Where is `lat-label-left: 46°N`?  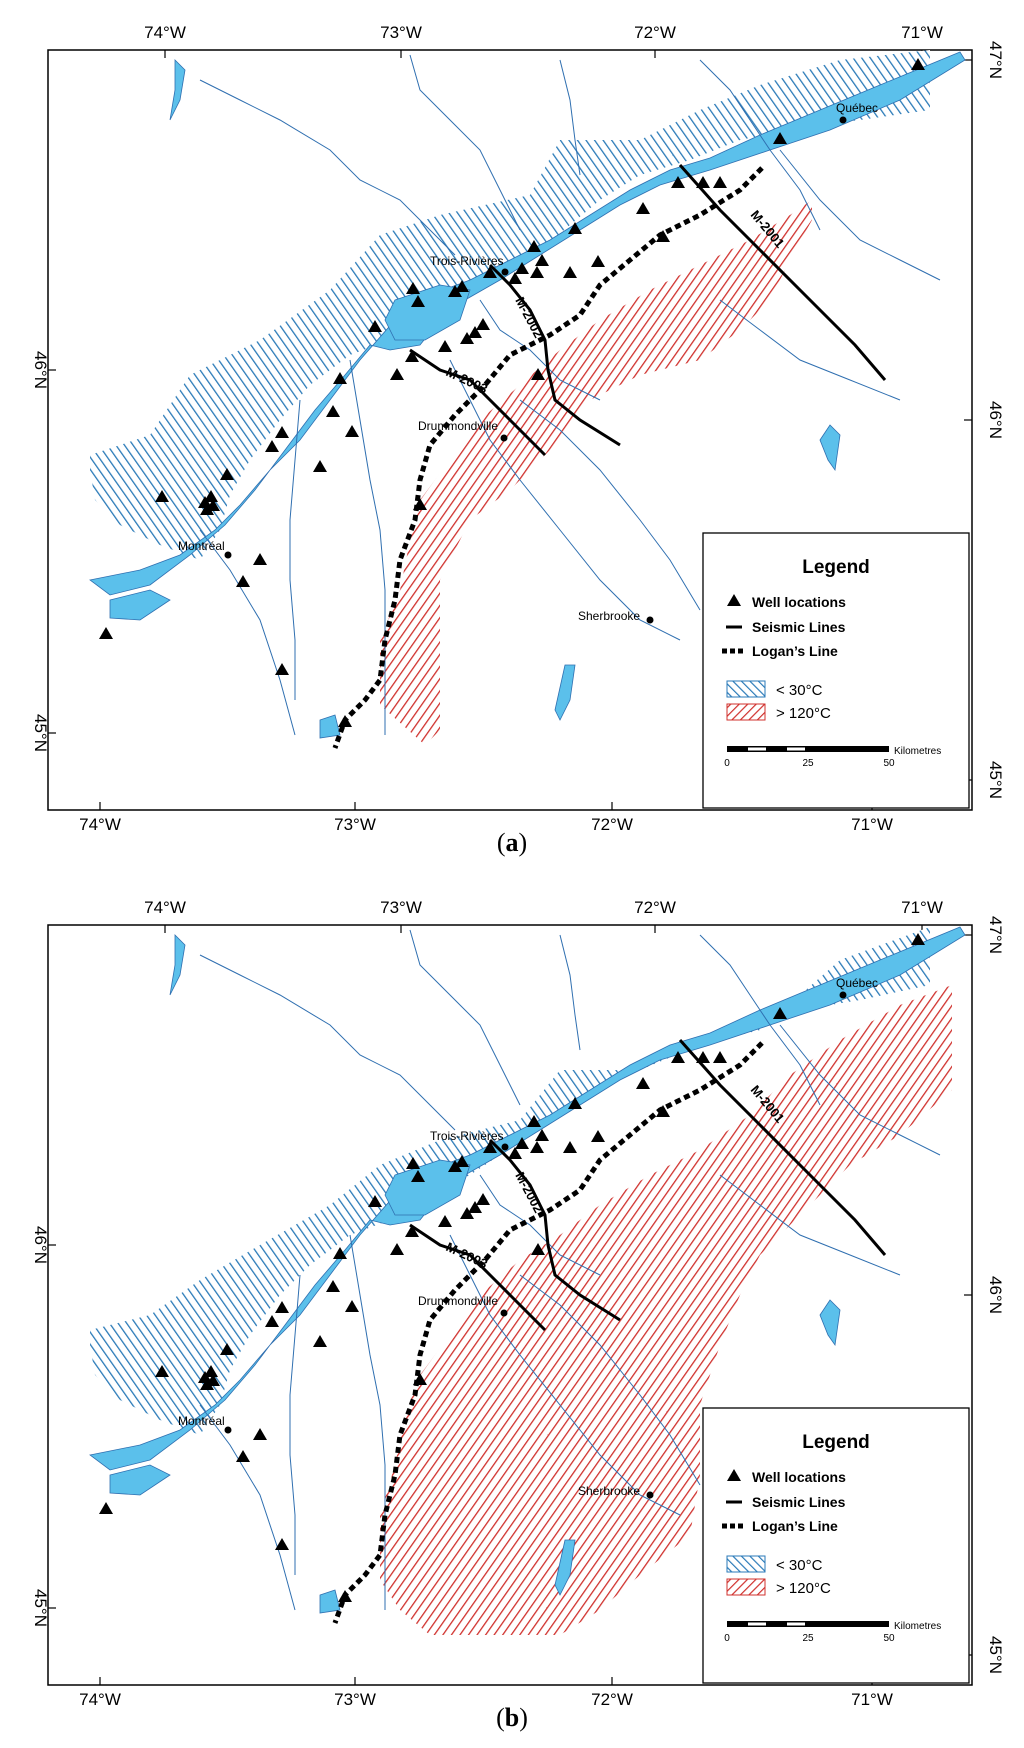
lat-label-left: 46°N is located at coordinates (40, 370).